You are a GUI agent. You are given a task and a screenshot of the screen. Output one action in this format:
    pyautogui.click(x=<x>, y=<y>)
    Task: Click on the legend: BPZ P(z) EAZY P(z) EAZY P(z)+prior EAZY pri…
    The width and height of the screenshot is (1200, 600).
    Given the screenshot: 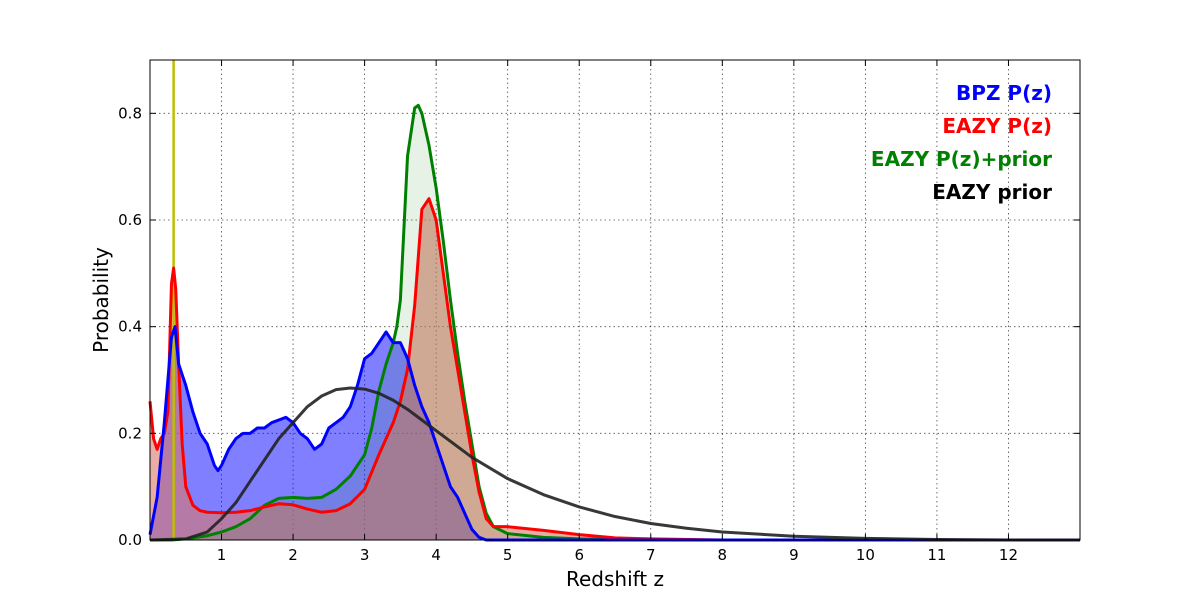 What is the action you would take?
    pyautogui.click(x=961, y=142)
    